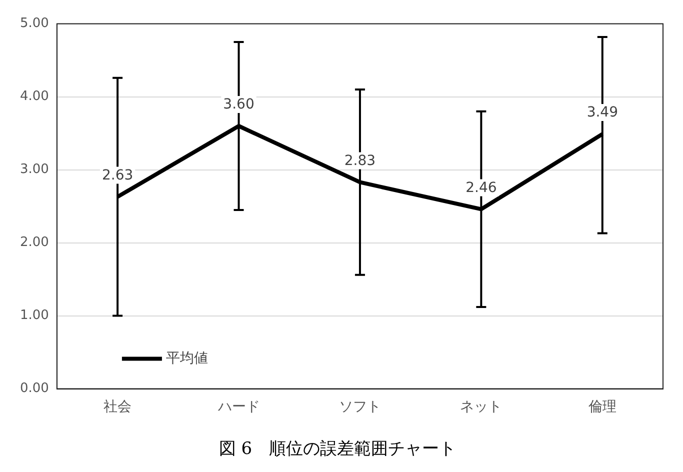 This screenshot has height=472, width=683. Describe the element at coordinates (360, 160) in the screenshot. I see `data-label: 2.83` at that location.